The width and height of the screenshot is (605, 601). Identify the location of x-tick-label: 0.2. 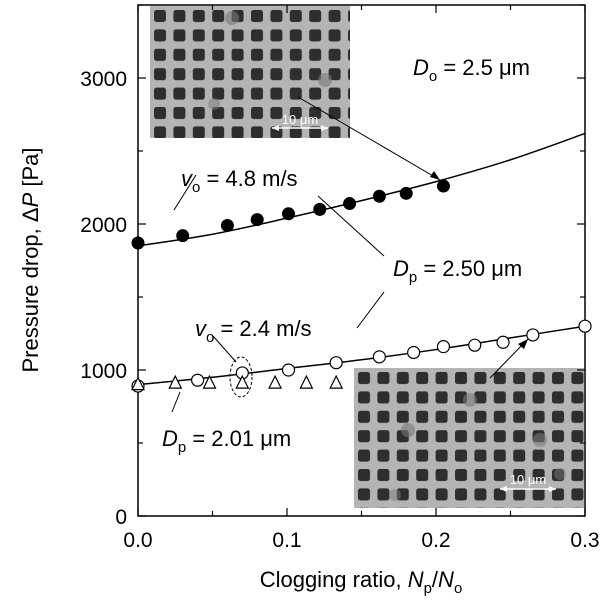
(435, 540).